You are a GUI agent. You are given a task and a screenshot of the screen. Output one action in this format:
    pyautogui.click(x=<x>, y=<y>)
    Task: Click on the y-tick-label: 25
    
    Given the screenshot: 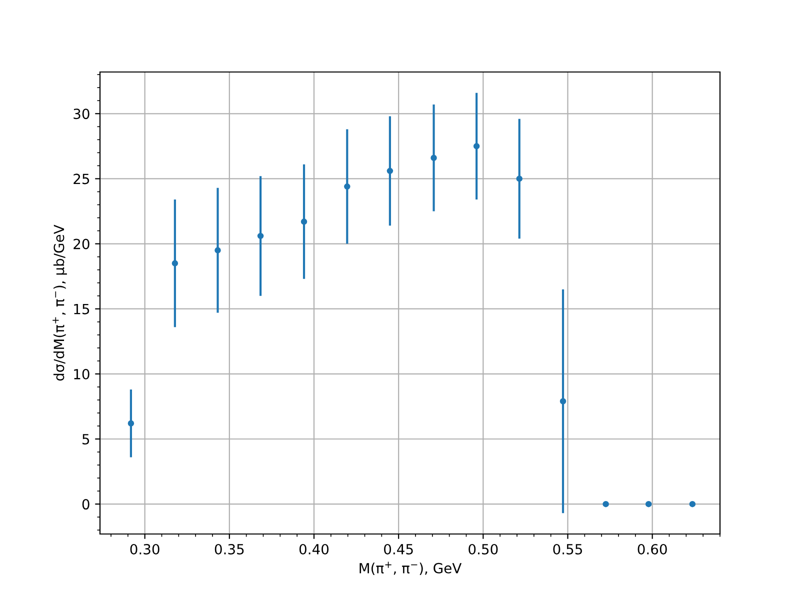 What is the action you would take?
    pyautogui.click(x=82, y=179)
    